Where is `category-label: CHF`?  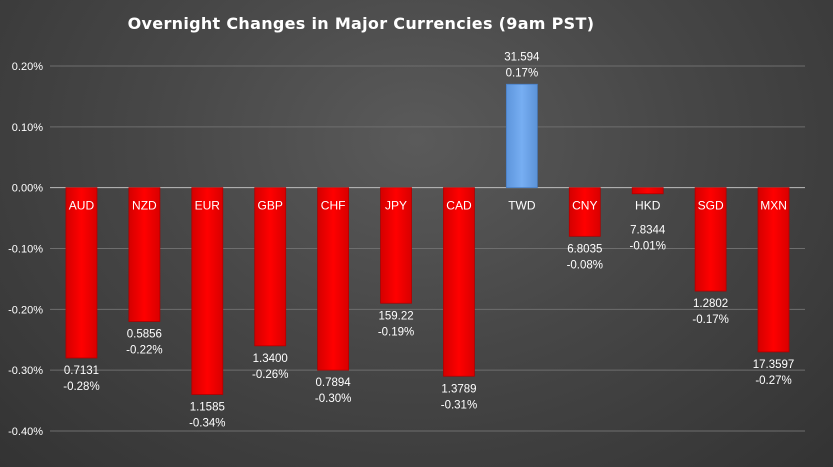 category-label: CHF is located at coordinates (333, 206).